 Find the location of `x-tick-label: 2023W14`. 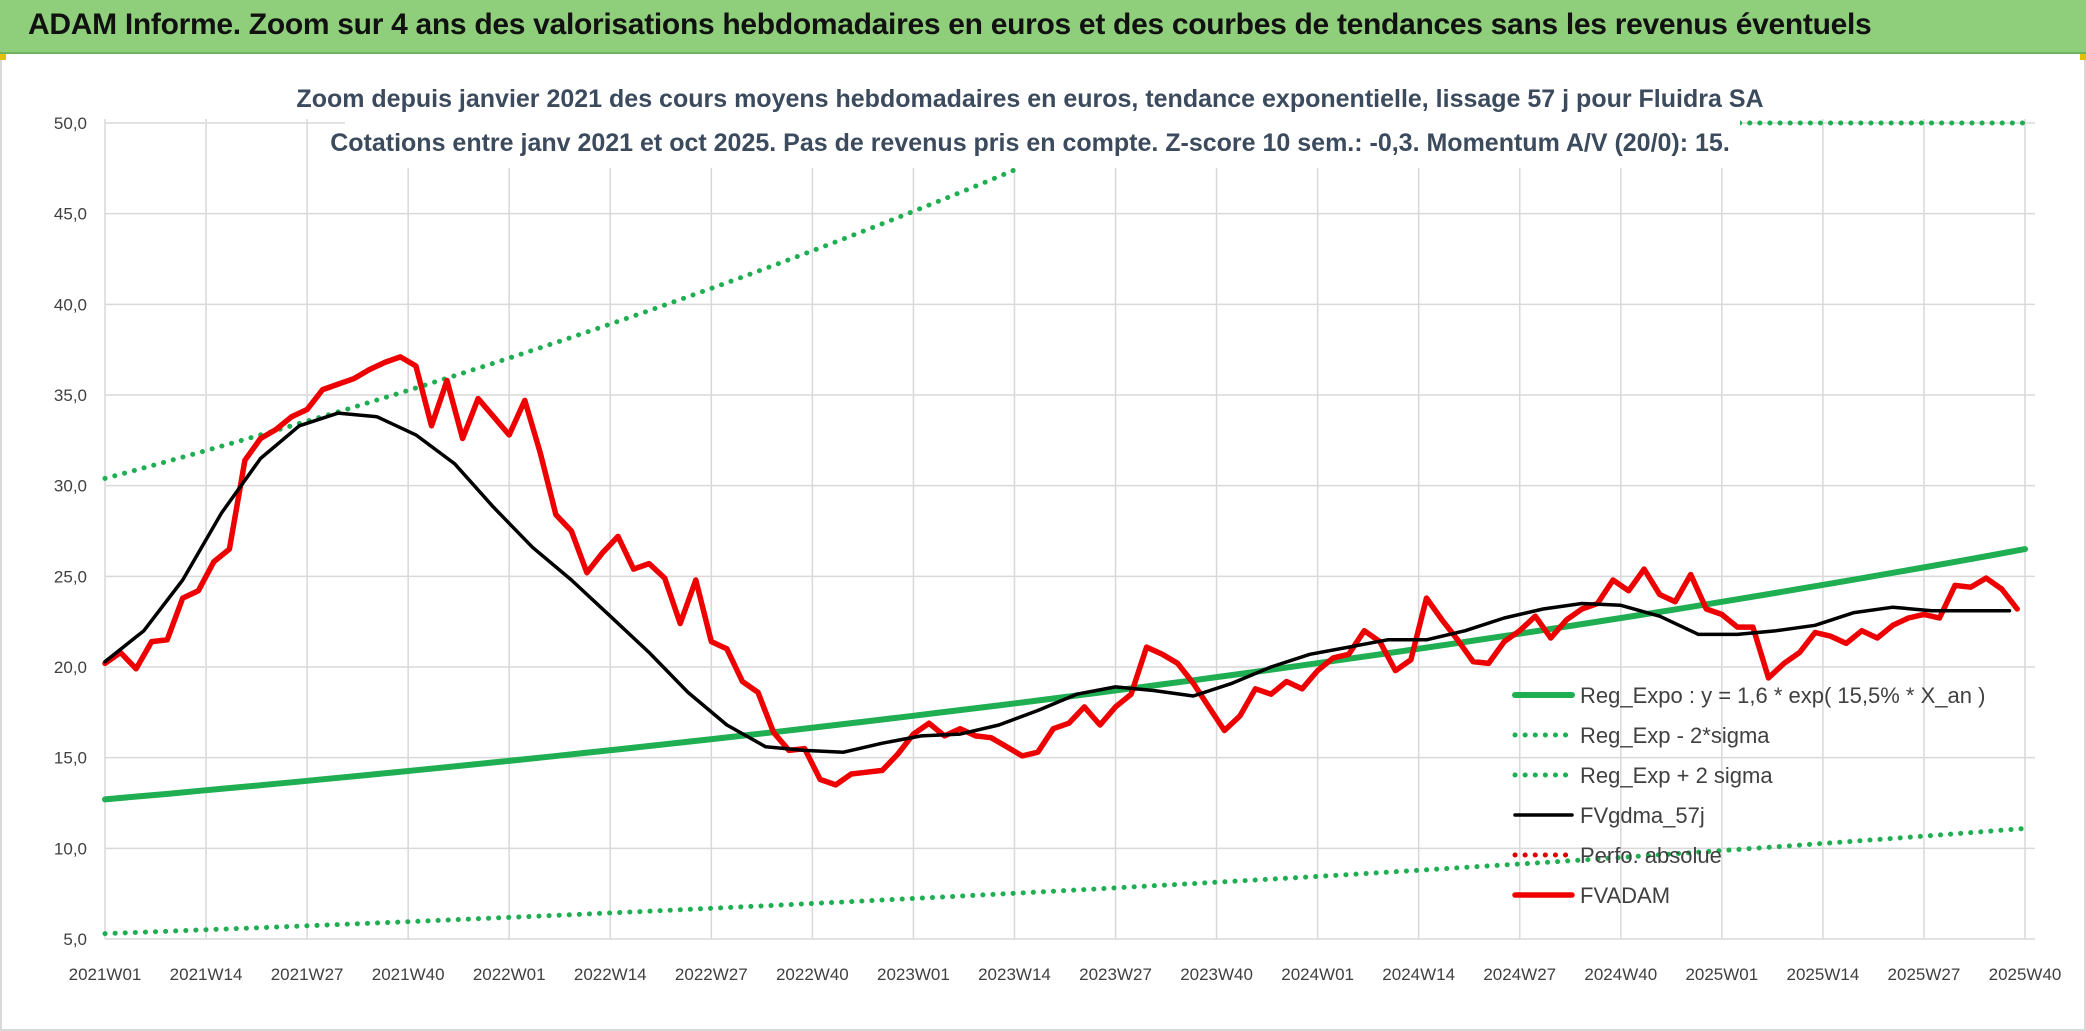

x-tick-label: 2023W14 is located at coordinates (1014, 974).